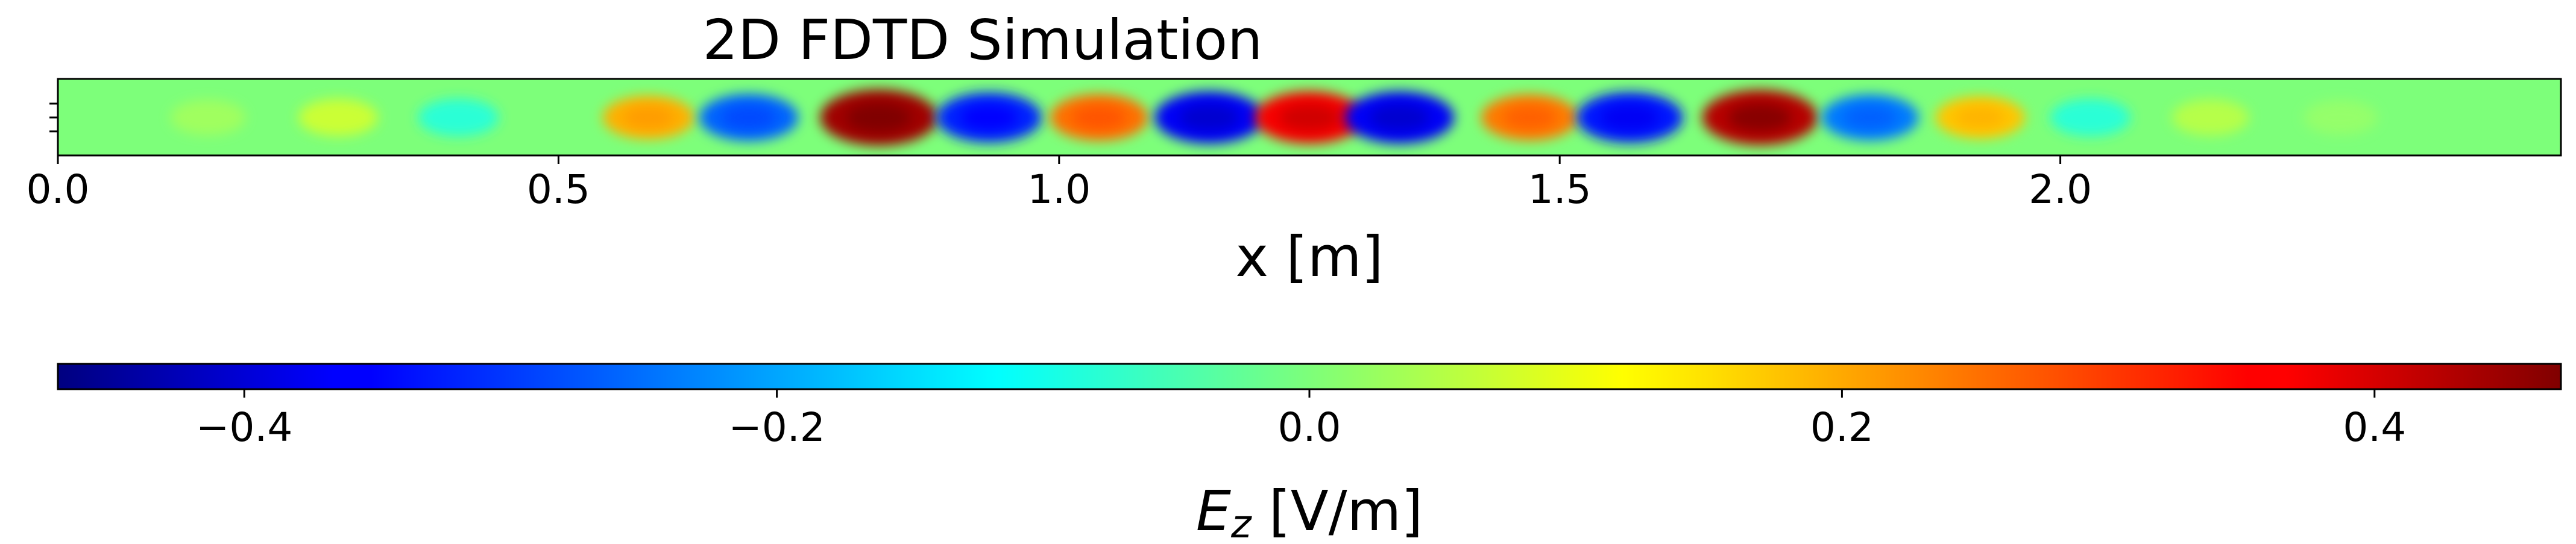  I want to click on x-axis-label: x [m], so click(1309, 257).